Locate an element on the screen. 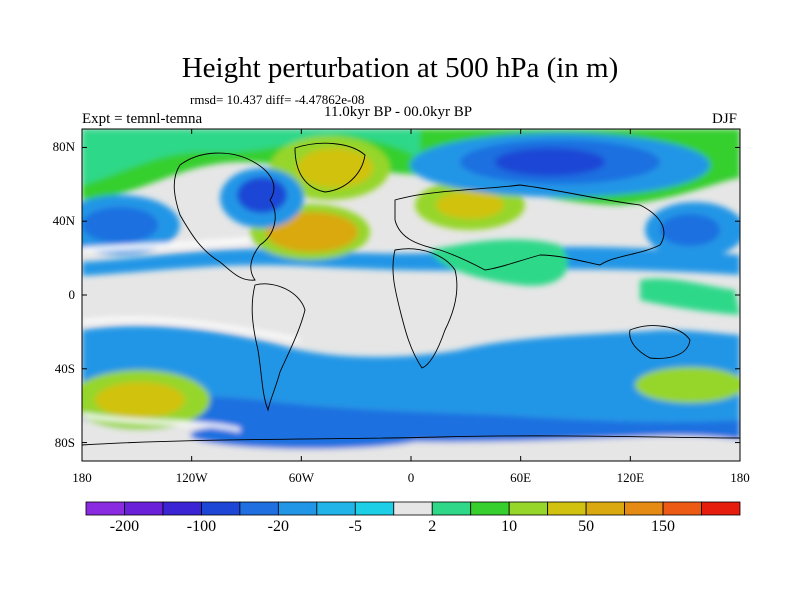 This screenshot has height=600, width=800. colorbar-label: 150 is located at coordinates (663, 526).